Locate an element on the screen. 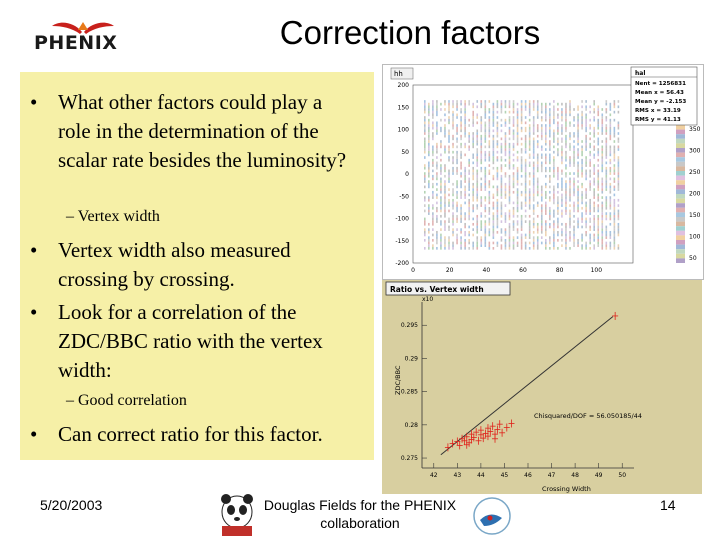 This screenshot has height=543, width=720. y-tick-label: 150 is located at coordinates (404, 107).